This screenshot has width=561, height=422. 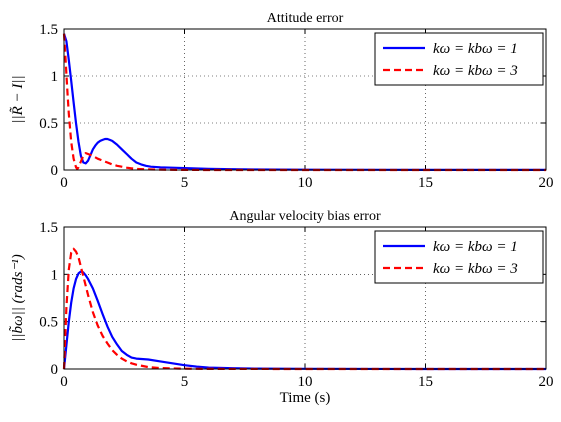 I want to click on x-axis-label: Time (s), so click(x=305, y=398).